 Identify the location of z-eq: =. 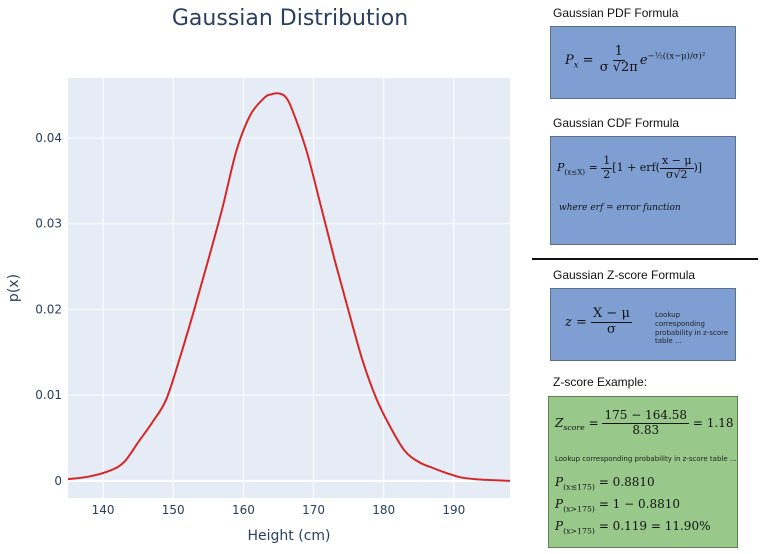
(581, 322).